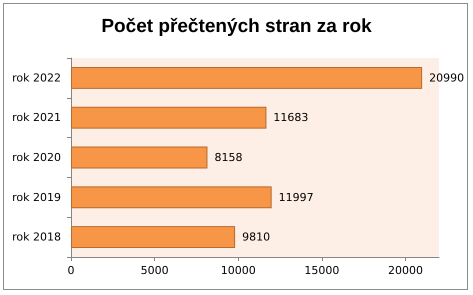 Image resolution: width=473 pixels, height=295 pixels. I want to click on x-tick-label: 5000, so click(154, 270).